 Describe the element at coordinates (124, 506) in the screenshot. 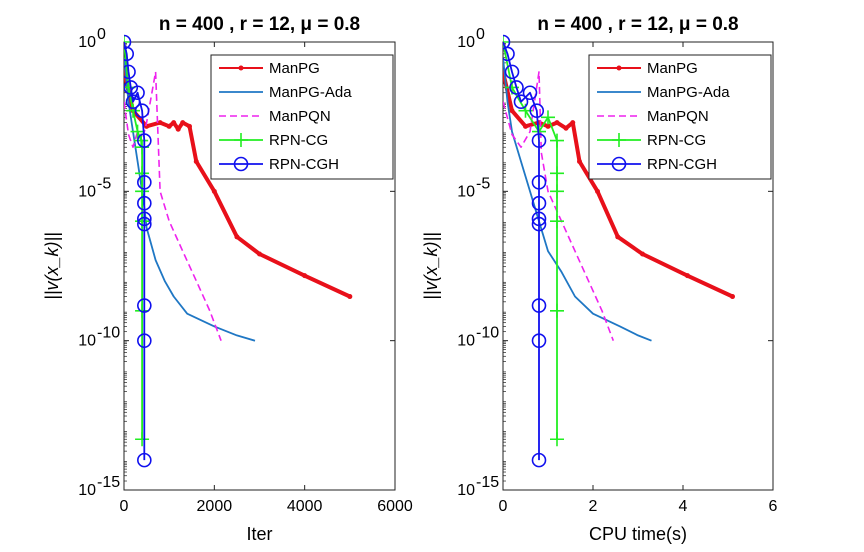

I see `x-tick-label: 0` at that location.